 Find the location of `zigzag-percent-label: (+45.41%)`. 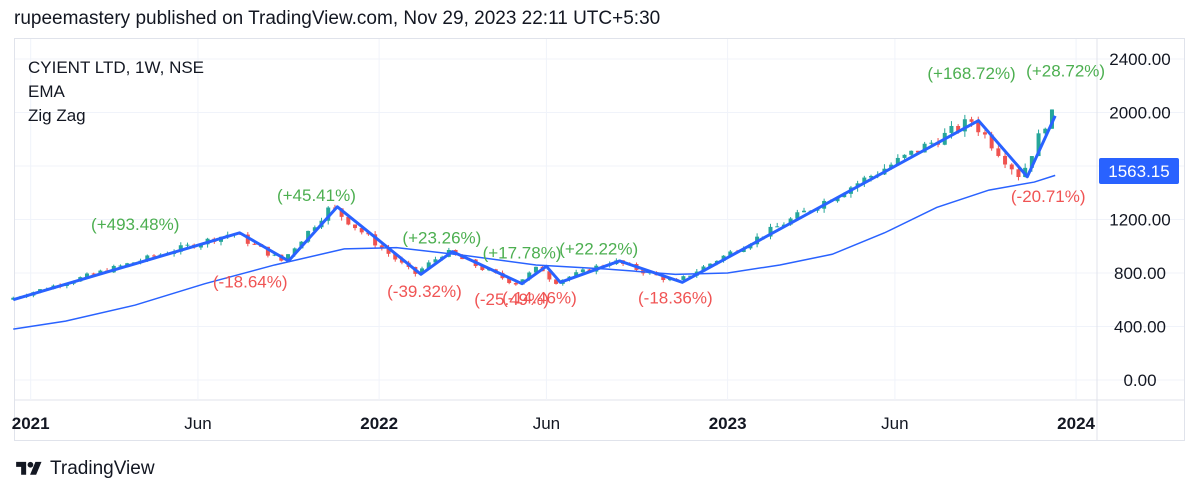

zigzag-percent-label: (+45.41%) is located at coordinates (316, 195).